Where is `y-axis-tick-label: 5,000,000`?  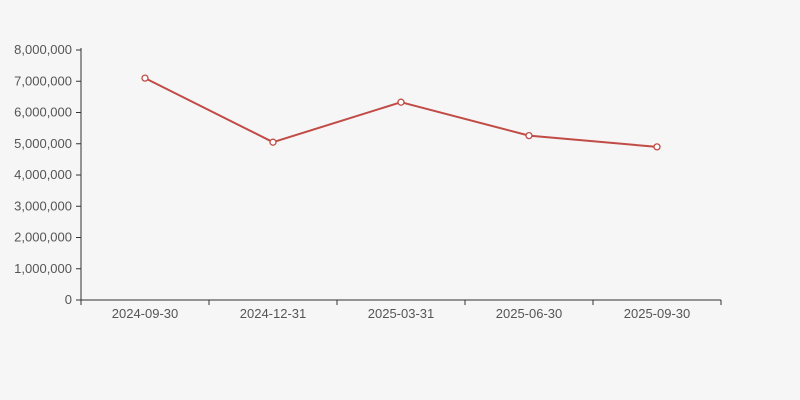 y-axis-tick-label: 5,000,000 is located at coordinates (43, 143).